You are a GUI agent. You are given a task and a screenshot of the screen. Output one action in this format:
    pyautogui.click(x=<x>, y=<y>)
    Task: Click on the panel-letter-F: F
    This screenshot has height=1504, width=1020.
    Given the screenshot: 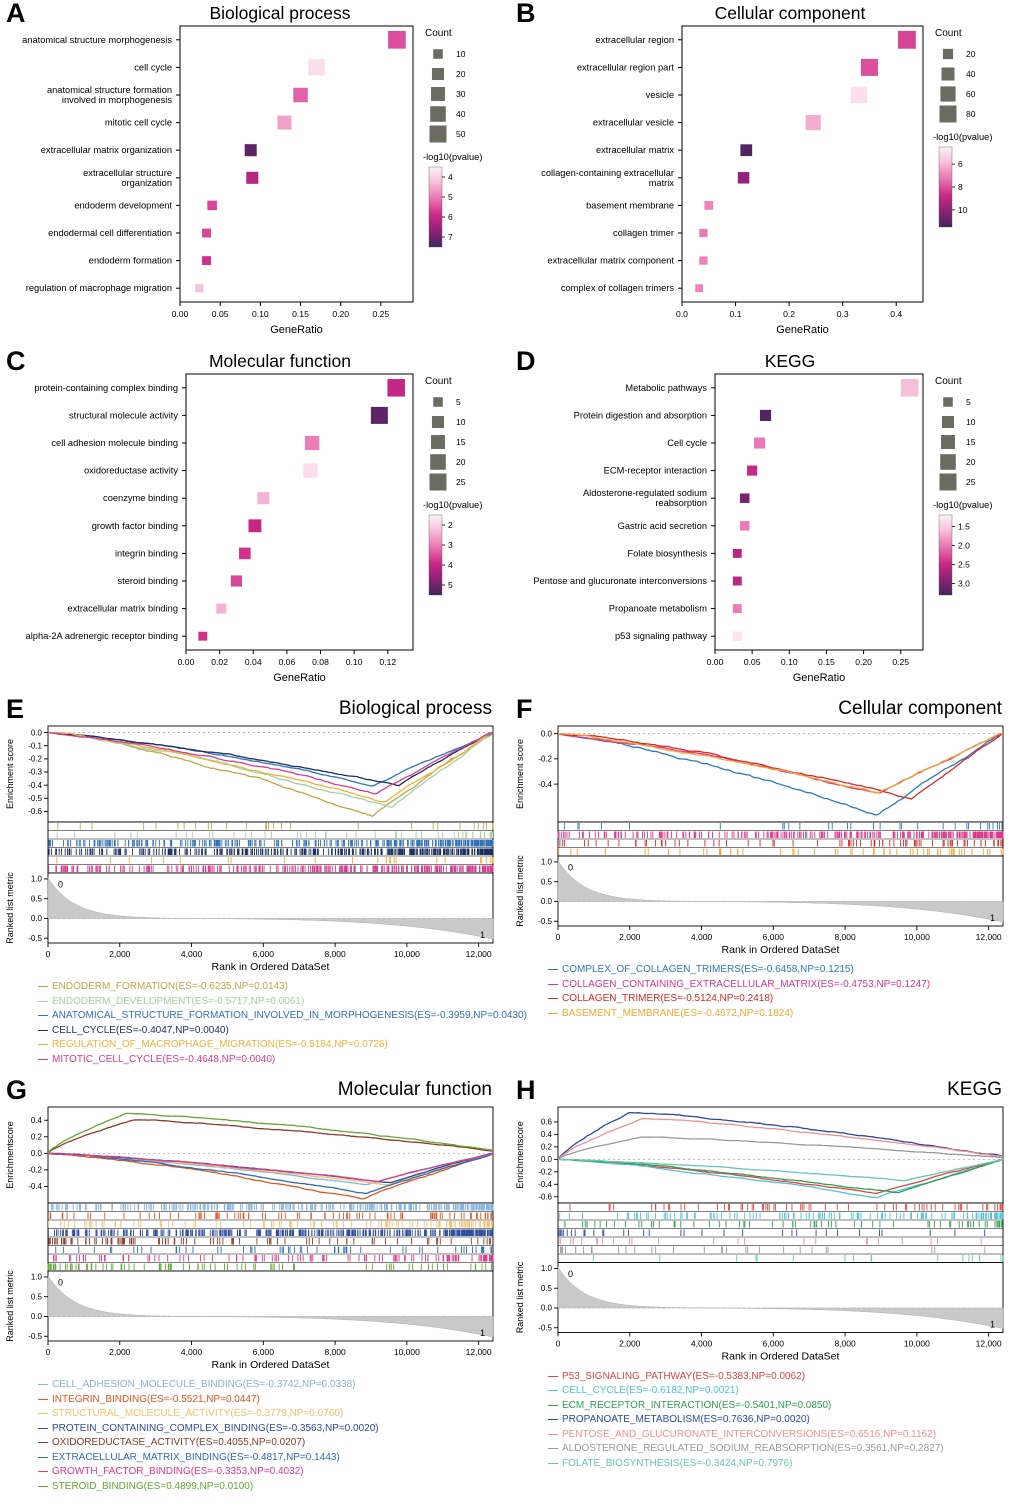 What is the action you would take?
    pyautogui.click(x=524, y=709)
    